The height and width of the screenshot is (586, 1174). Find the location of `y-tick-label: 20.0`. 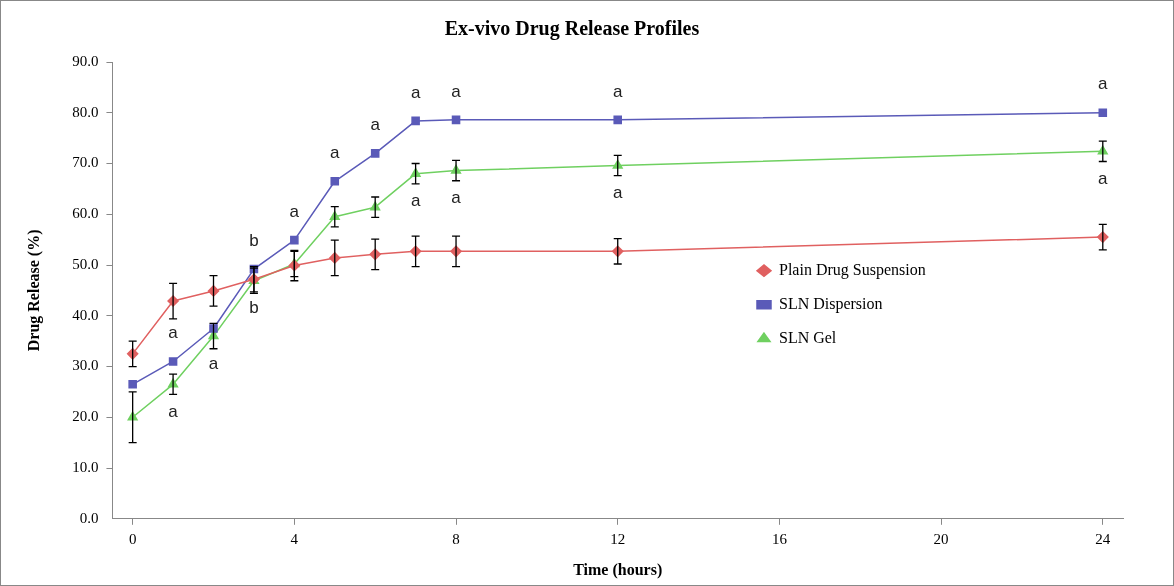

y-tick-label: 20.0 is located at coordinates (85, 416).